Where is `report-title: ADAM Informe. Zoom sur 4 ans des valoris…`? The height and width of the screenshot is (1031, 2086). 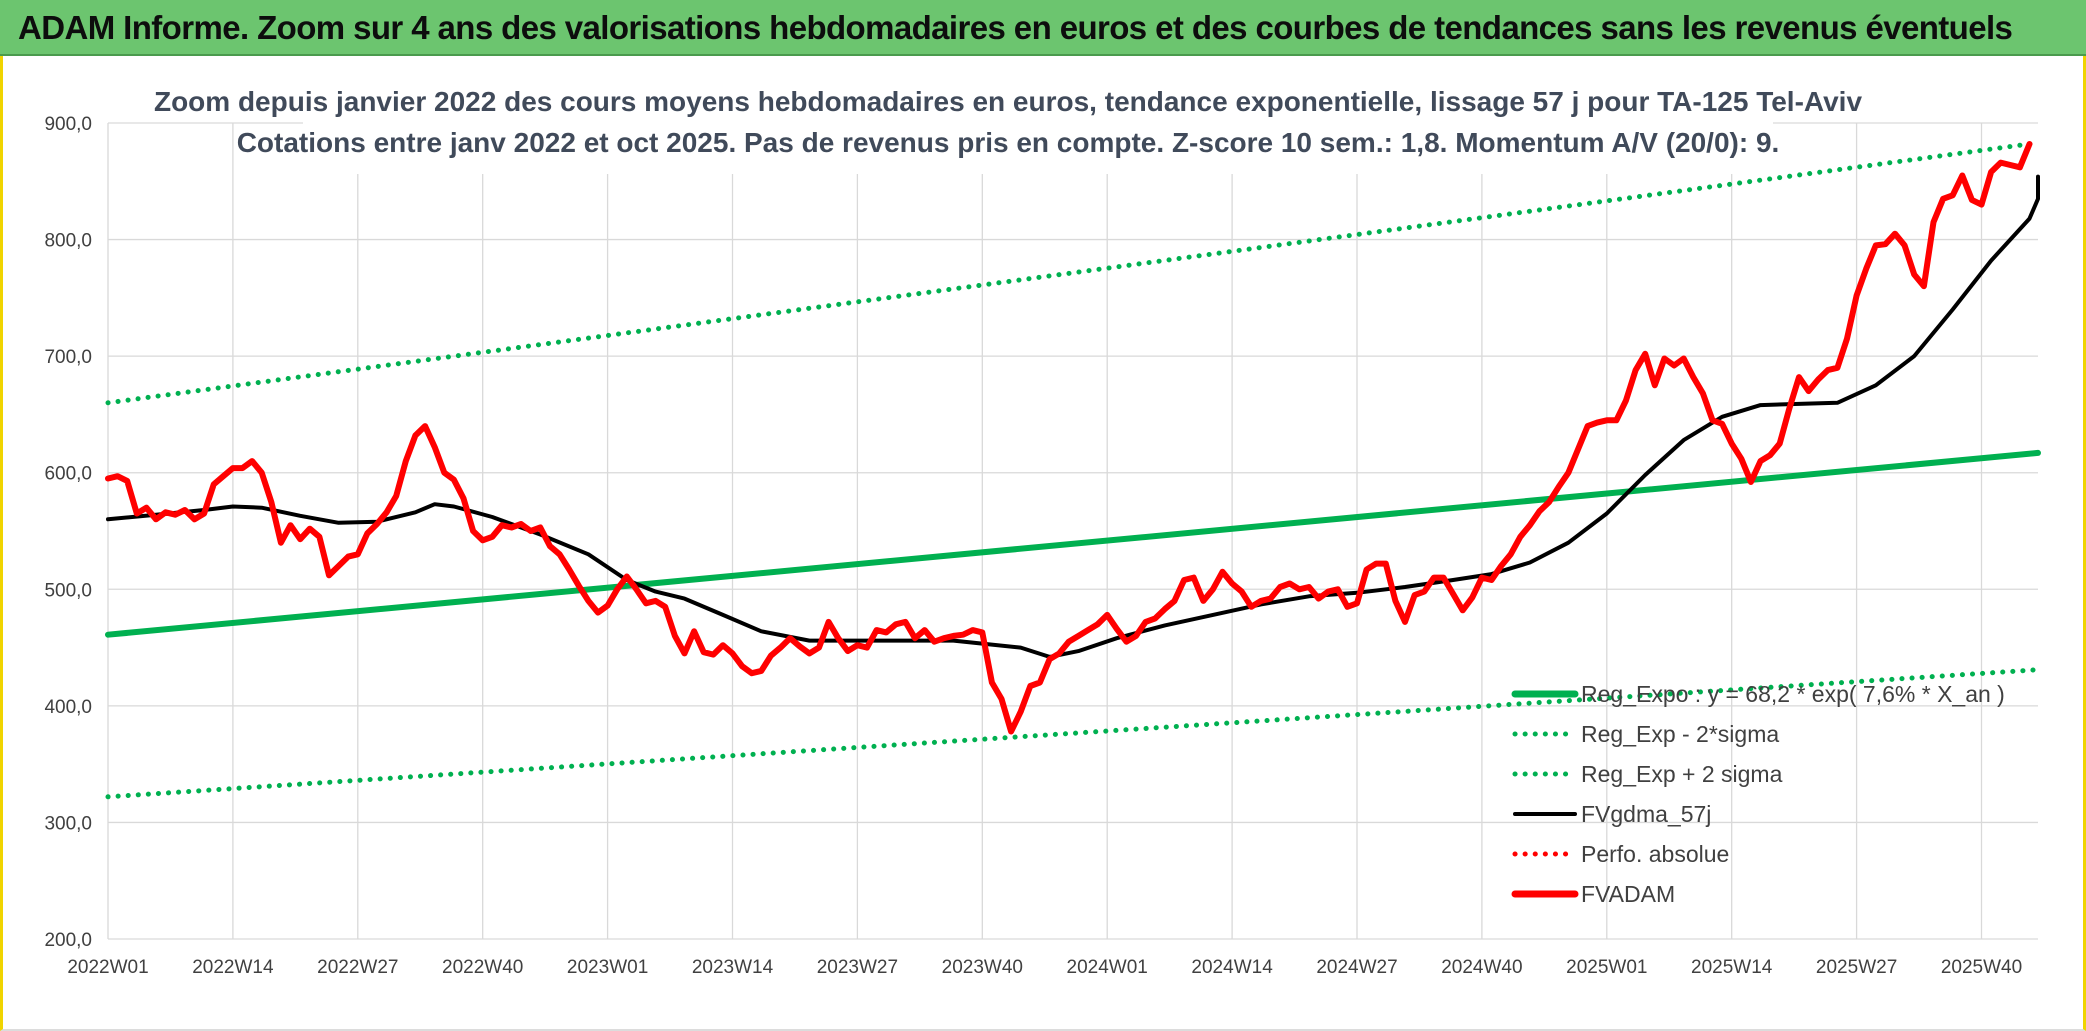
report-title: ADAM Informe. Zoom sur 4 ans des valoris… is located at coordinates (1015, 27).